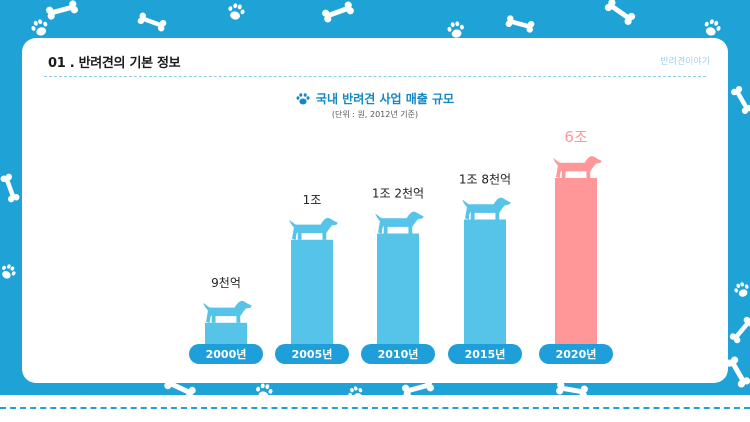 The height and width of the screenshot is (422, 750). I want to click on data-label: 1조 8천억, so click(485, 179).